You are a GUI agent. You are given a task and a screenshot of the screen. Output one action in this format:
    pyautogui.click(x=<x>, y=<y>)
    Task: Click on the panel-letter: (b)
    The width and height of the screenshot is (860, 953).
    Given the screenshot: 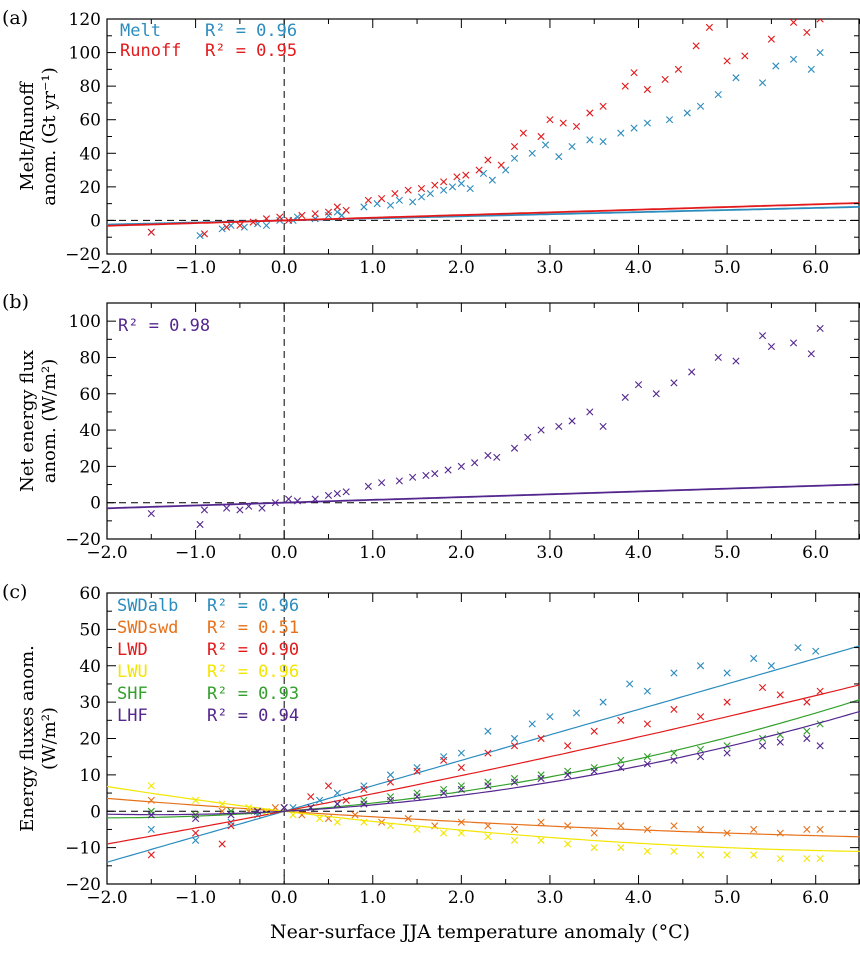 What is the action you would take?
    pyautogui.click(x=15, y=302)
    